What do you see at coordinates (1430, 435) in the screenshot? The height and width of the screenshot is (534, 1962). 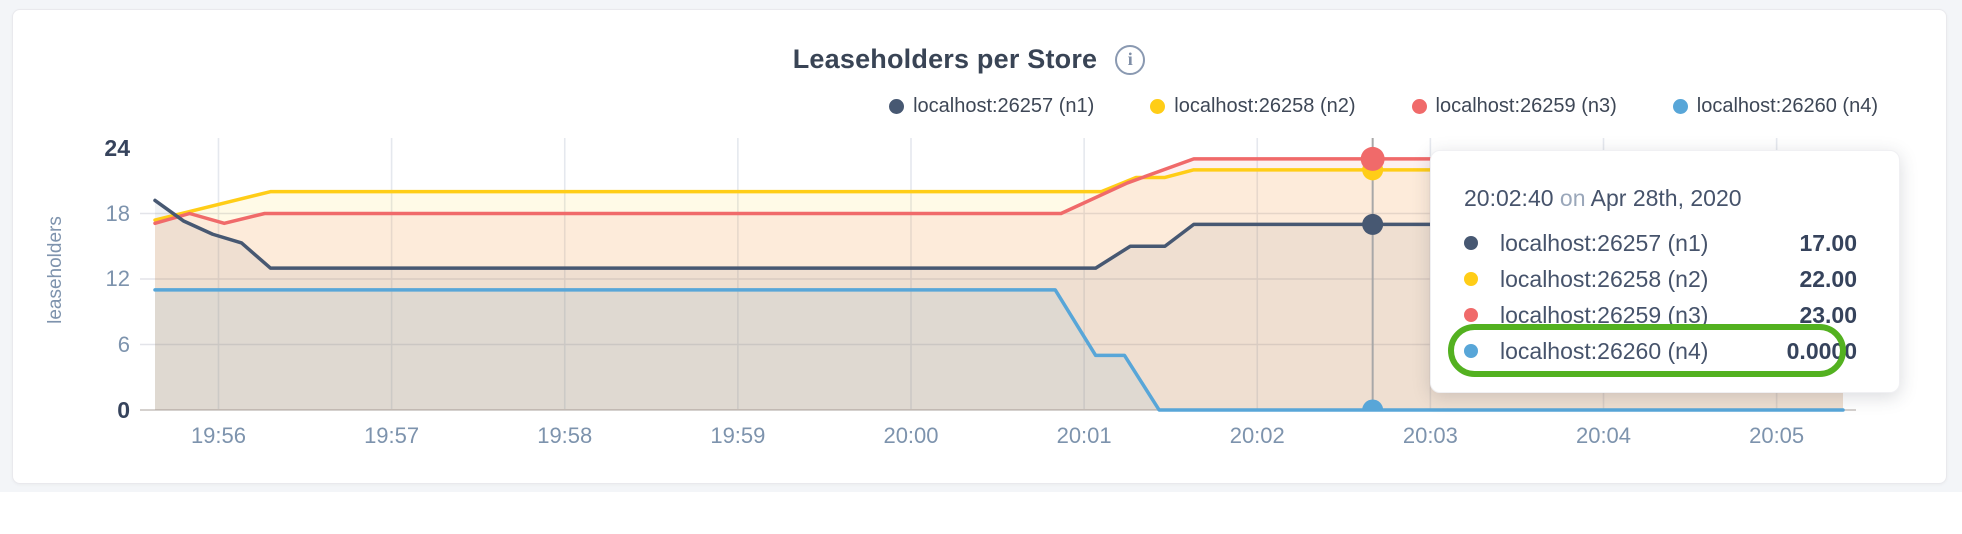 I see `x-tick-label: 20:03` at bounding box center [1430, 435].